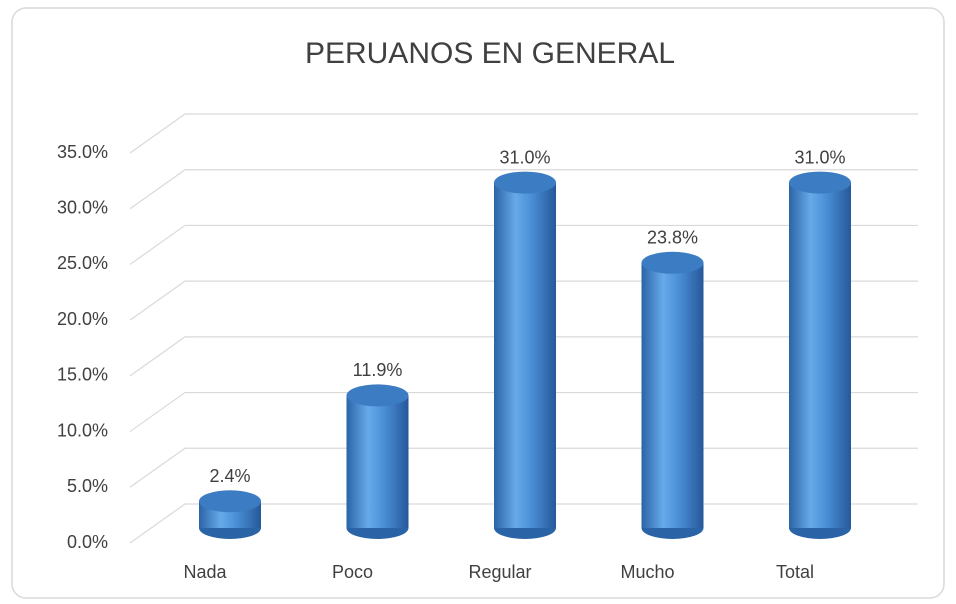  I want to click on data-label: 23.8%, so click(672, 238).